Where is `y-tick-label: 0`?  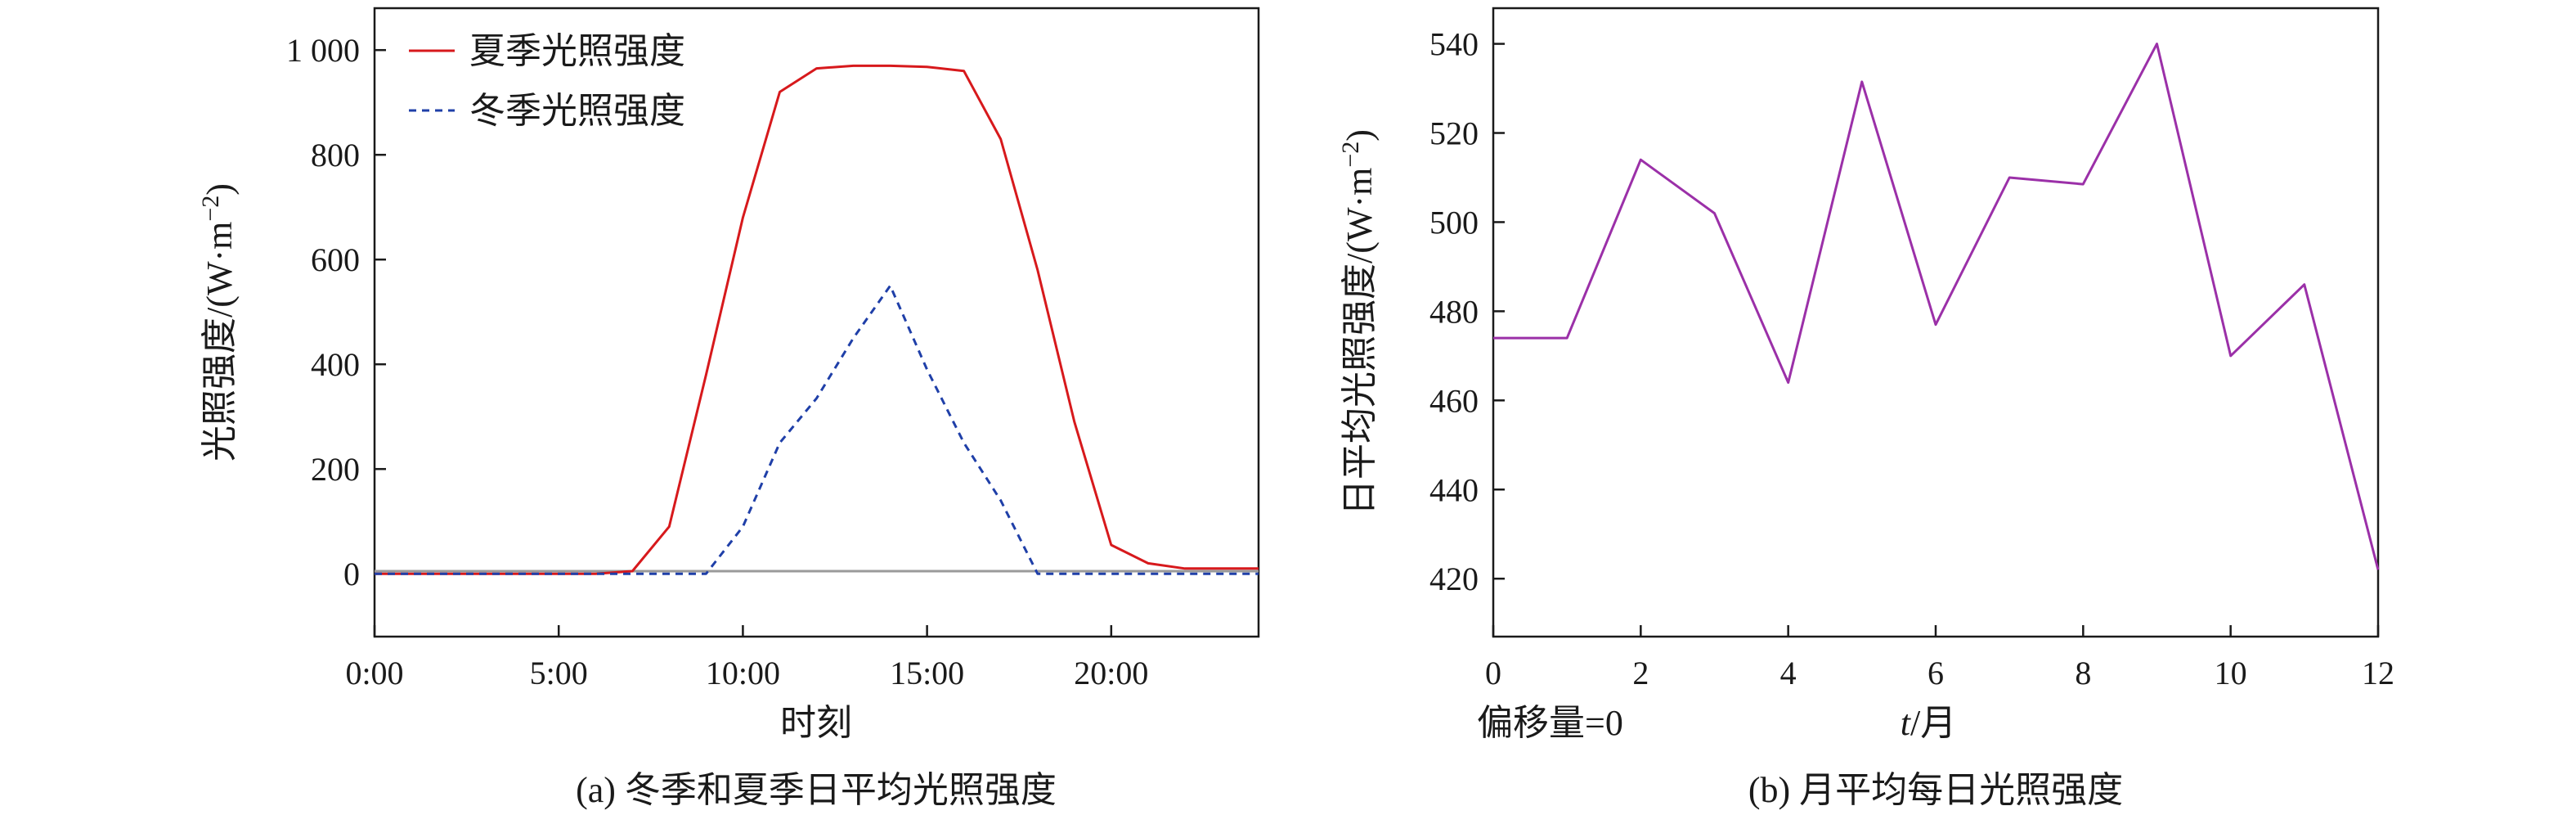
y-tick-label: 0 is located at coordinates (351, 574).